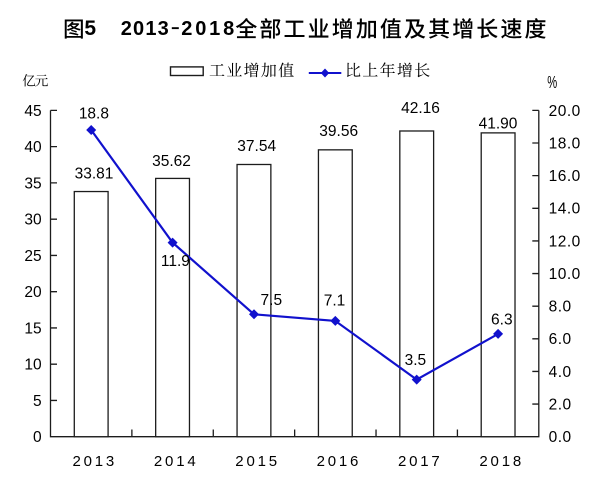  What do you see at coordinates (560, 339) in the screenshot?
I see `svg-text: 6.0` at bounding box center [560, 339].